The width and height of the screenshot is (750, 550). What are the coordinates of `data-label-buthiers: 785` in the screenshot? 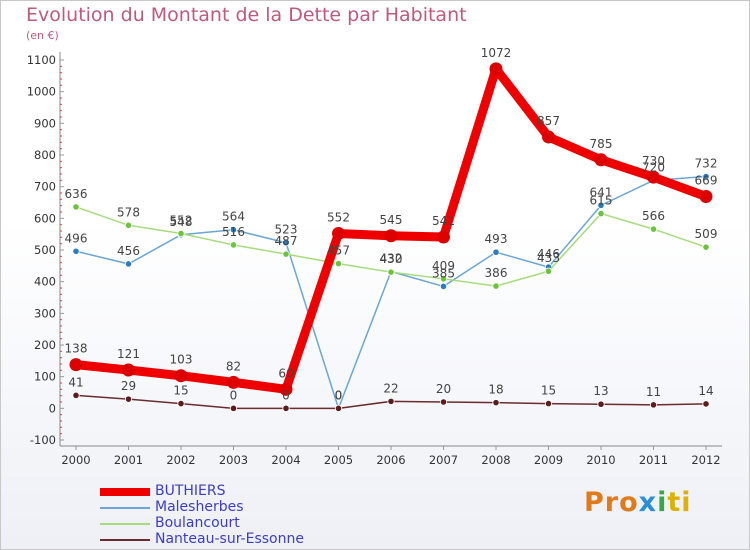 It's located at (601, 144).